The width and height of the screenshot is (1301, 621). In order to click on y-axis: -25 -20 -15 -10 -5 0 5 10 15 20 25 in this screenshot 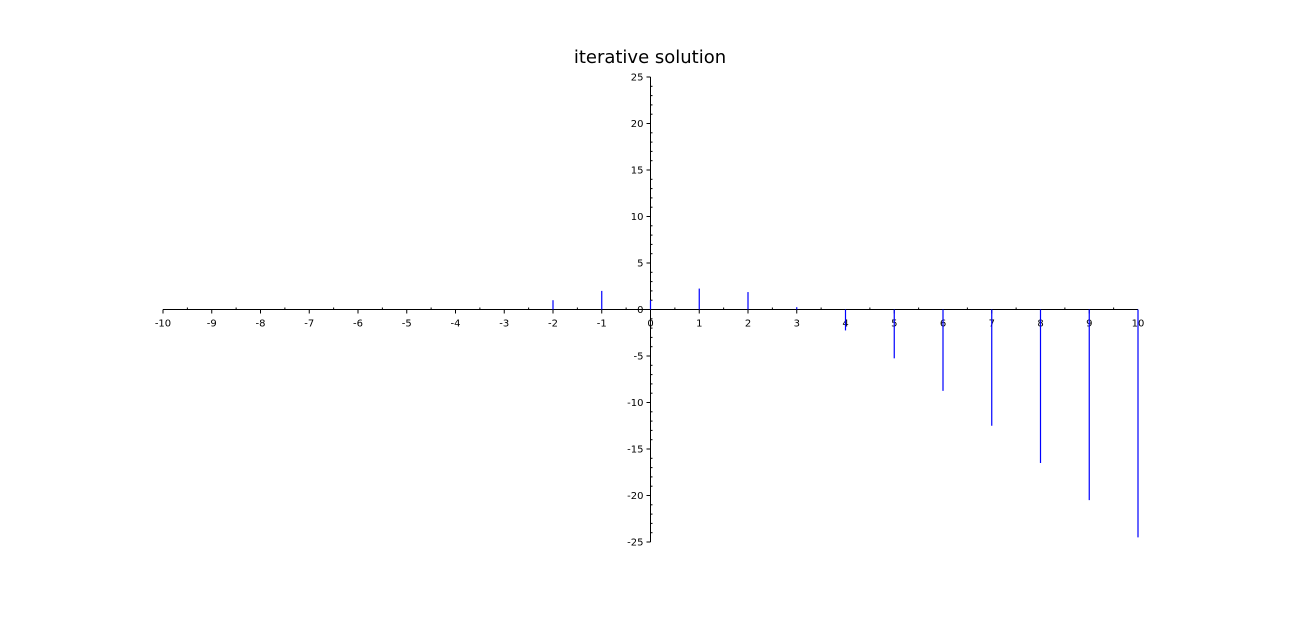, I will do `click(640, 311)`.